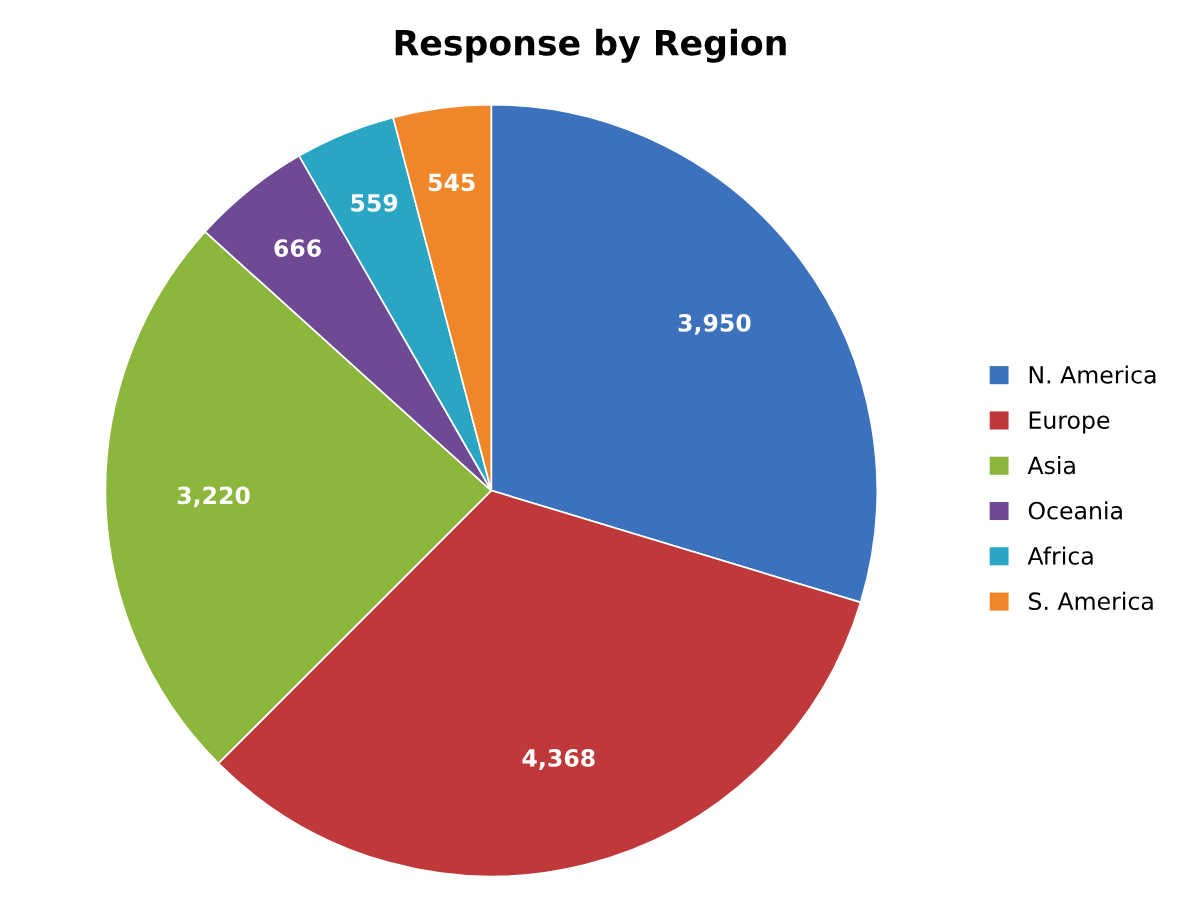 This screenshot has width=1181, height=916. I want to click on legend-label: Europe, so click(1069, 422).